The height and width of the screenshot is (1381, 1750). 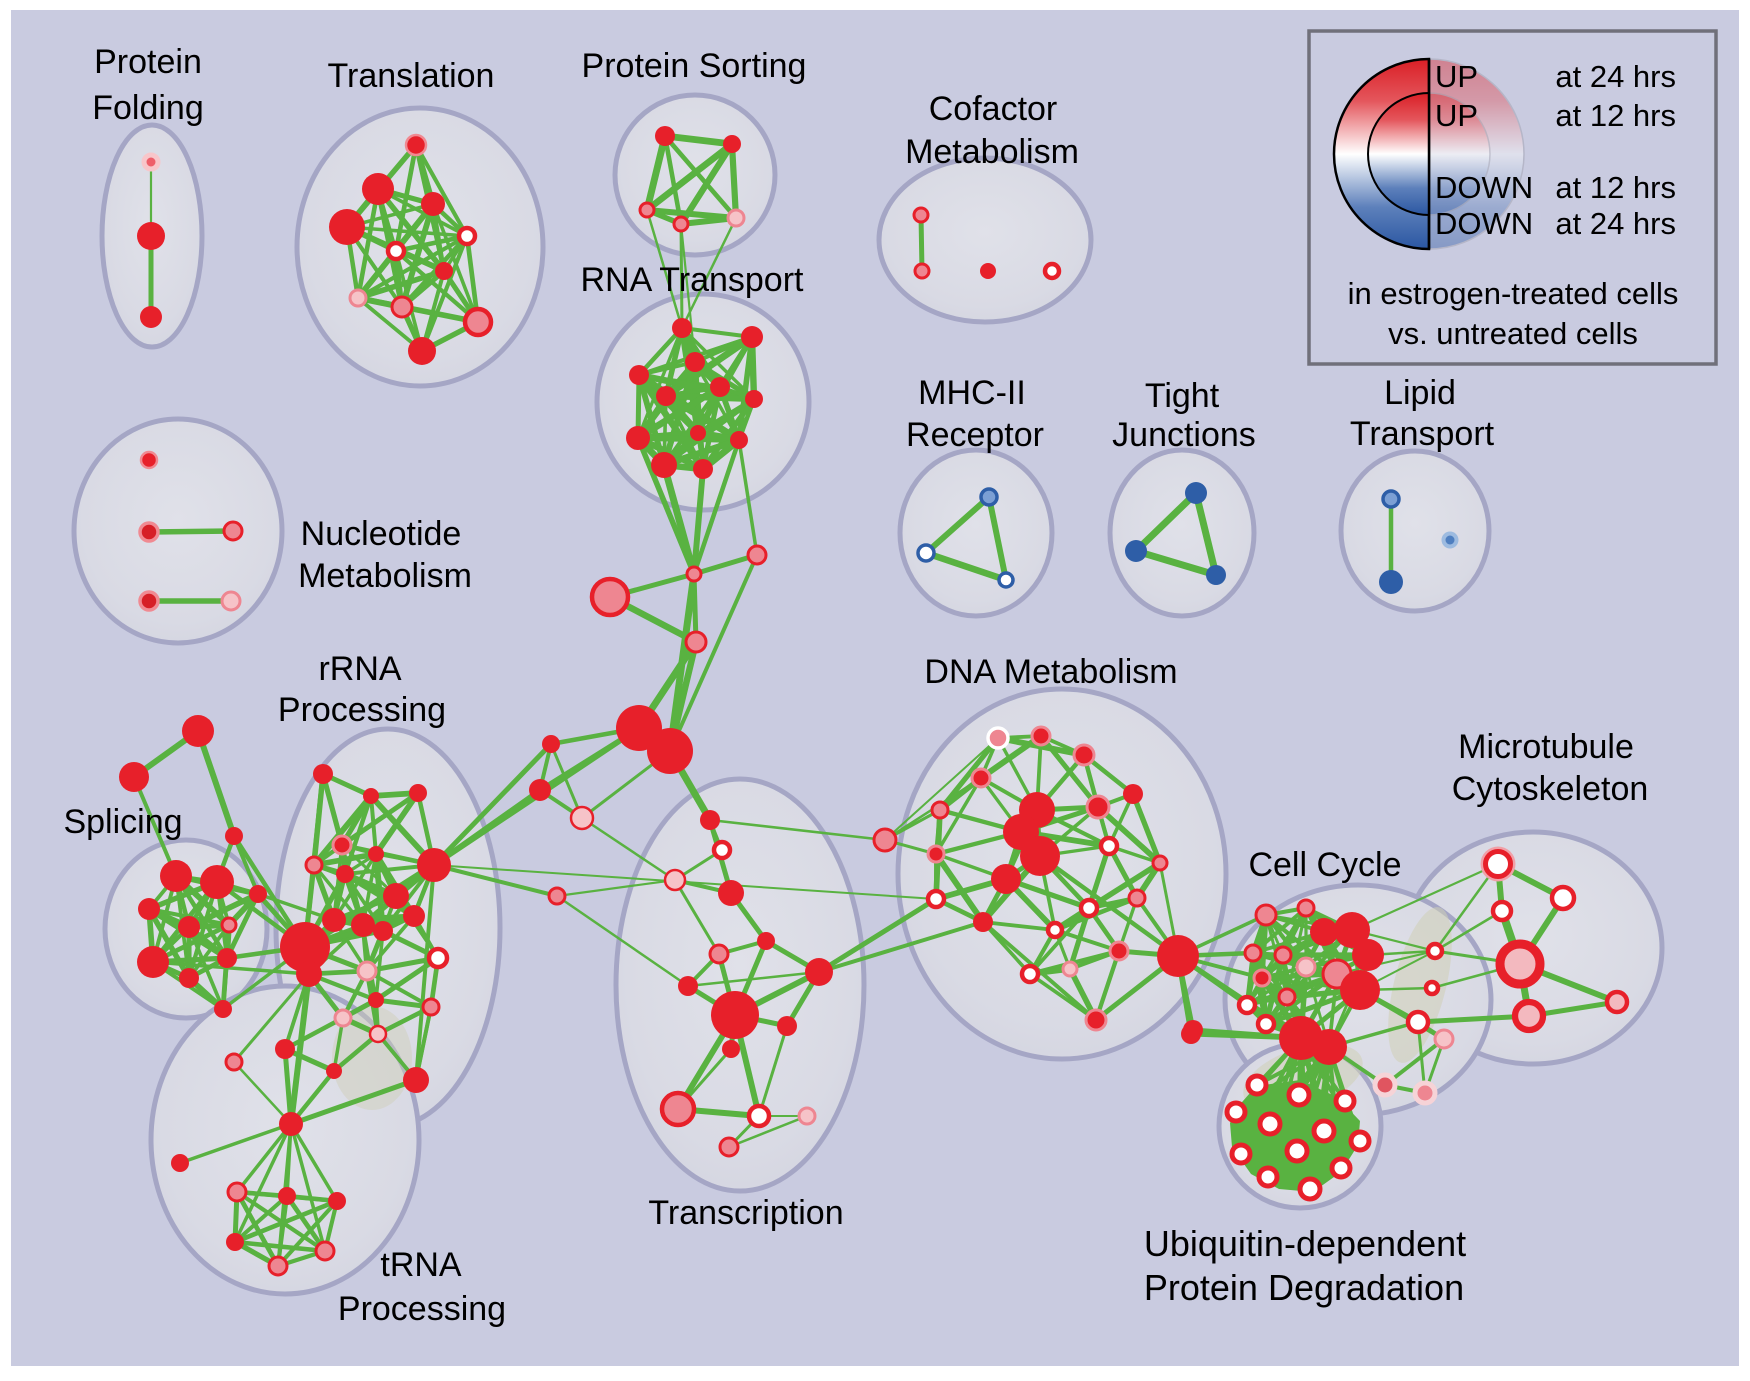 I want to click on svg-text: Junctions, so click(x=1184, y=435).